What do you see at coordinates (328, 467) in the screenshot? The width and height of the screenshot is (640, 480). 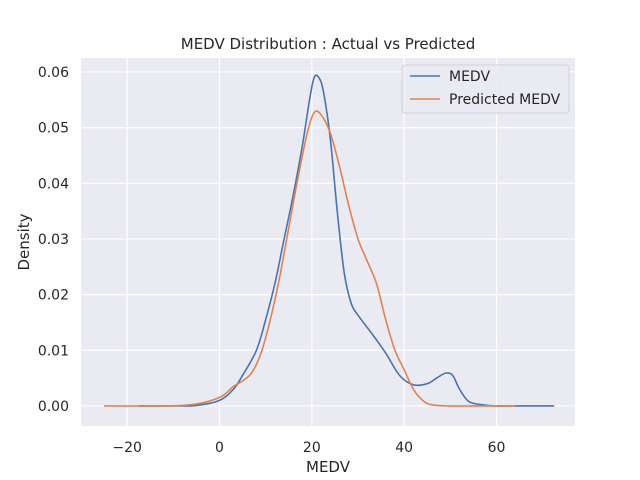 I see `x-axis-label: MEDV` at bounding box center [328, 467].